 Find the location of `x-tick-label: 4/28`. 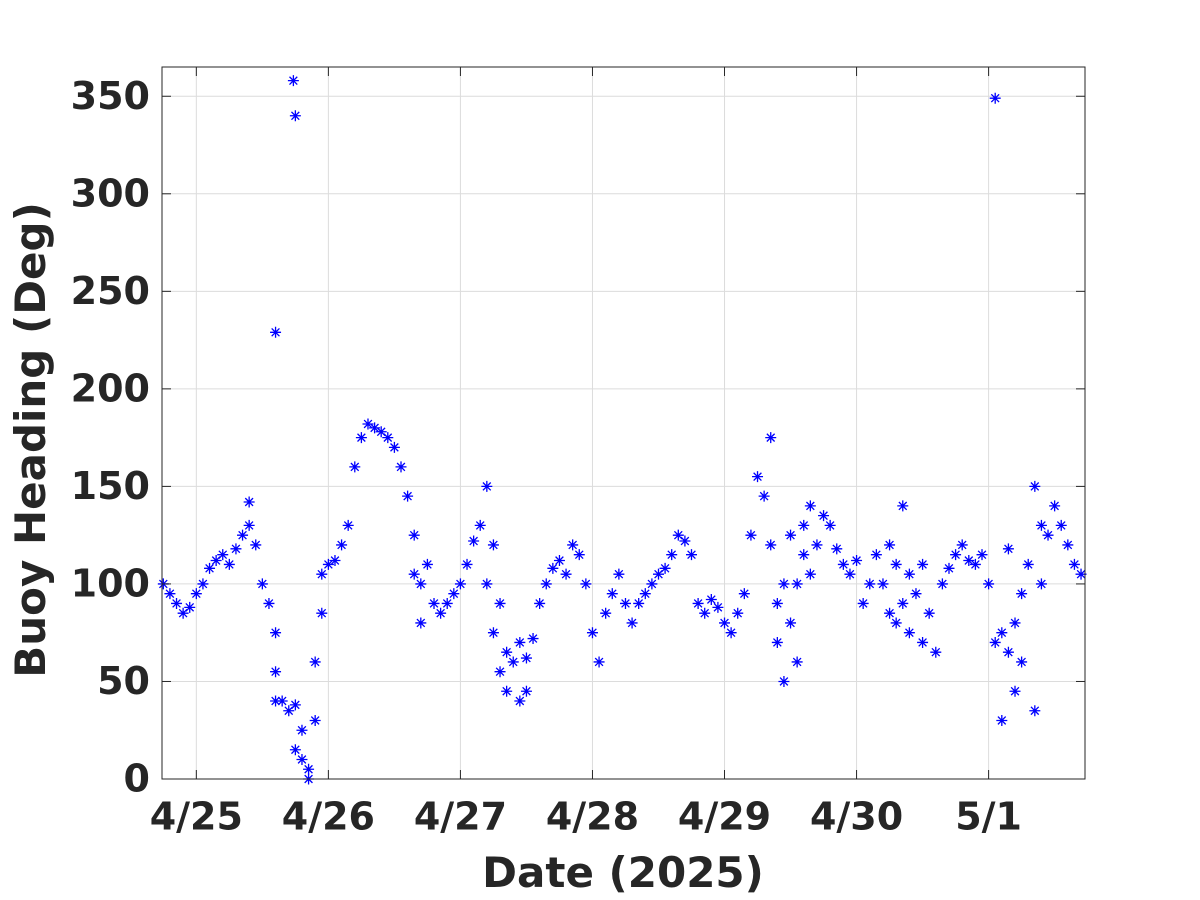

x-tick-label: 4/28 is located at coordinates (592, 817).